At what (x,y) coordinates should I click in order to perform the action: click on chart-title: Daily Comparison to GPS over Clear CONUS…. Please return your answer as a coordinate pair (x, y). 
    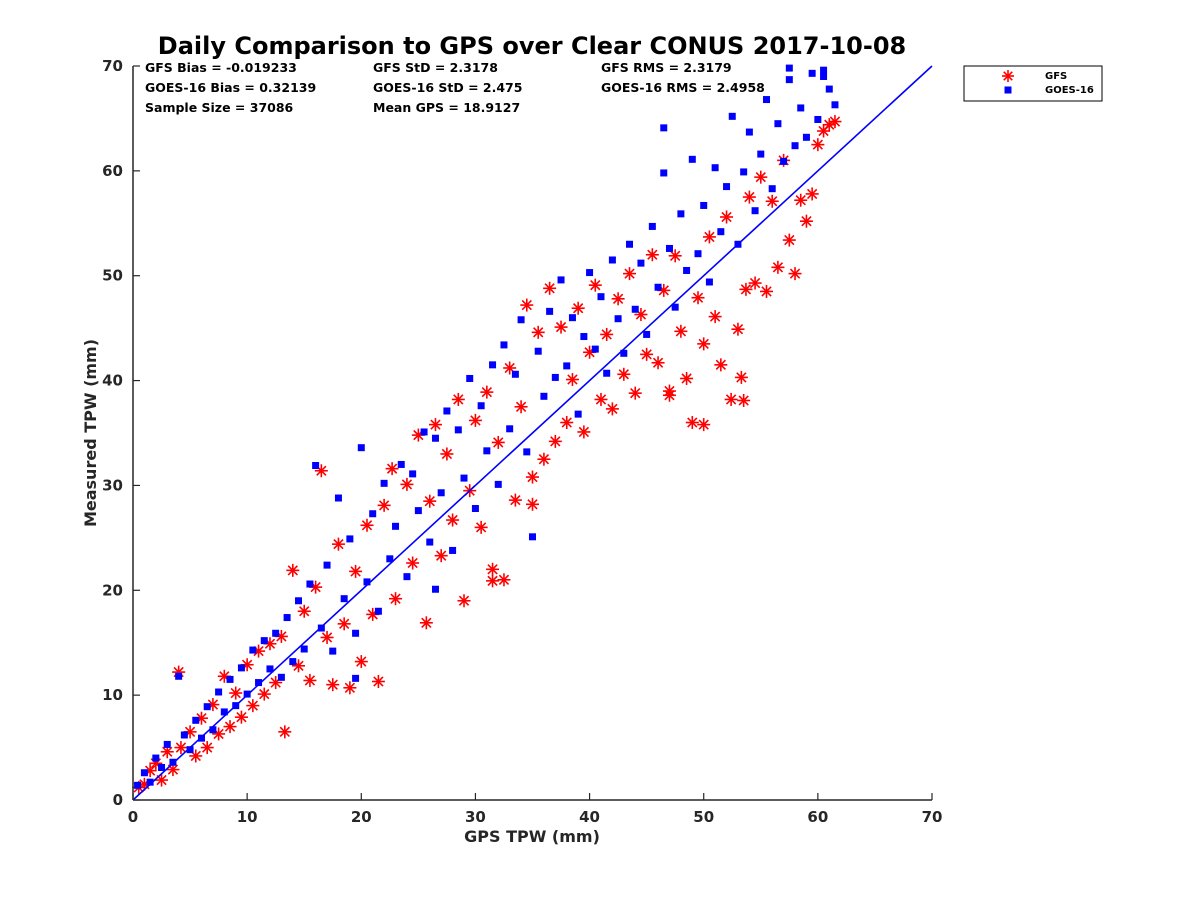
    Looking at the image, I should click on (532, 46).